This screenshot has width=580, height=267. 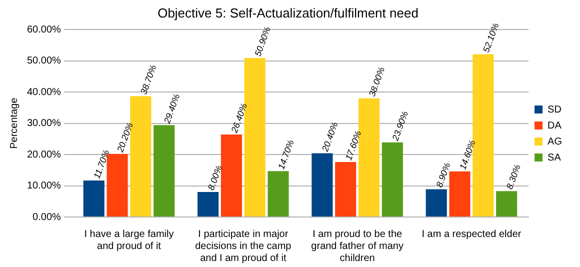 What do you see at coordinates (44, 154) in the screenshot?
I see `y-tick-label: 20.00%` at bounding box center [44, 154].